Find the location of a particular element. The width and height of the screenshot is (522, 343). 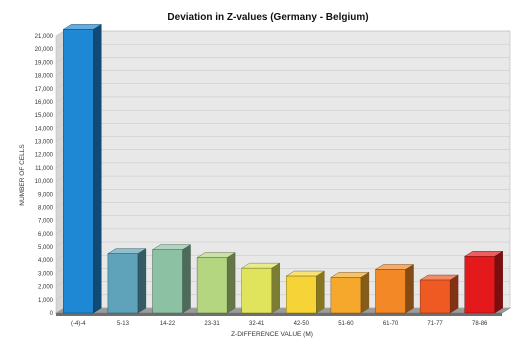

y-tick-label: 11,000 is located at coordinates (44, 169).